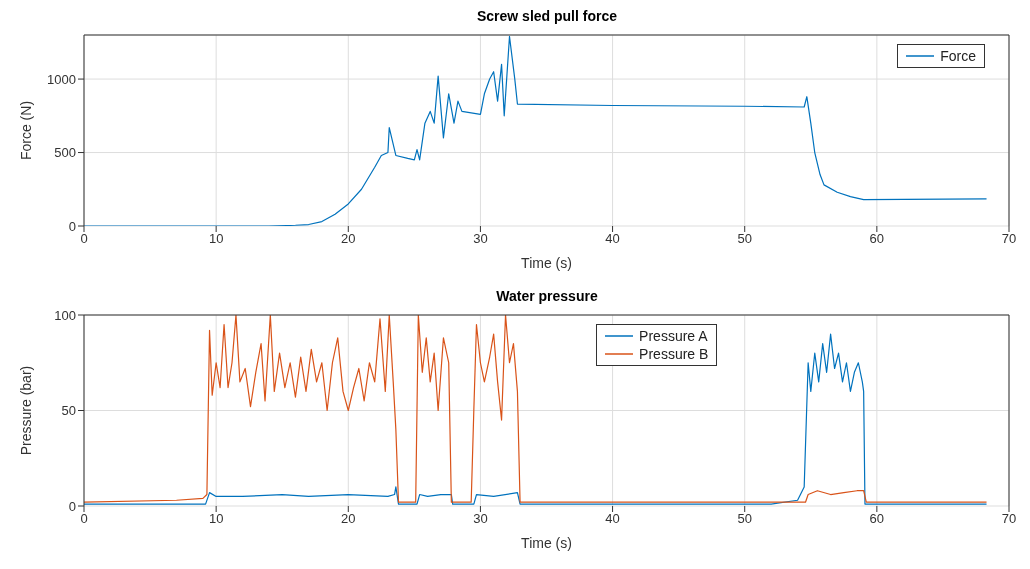 This screenshot has width=1030, height=569. I want to click on y-axis-title: Force (N), so click(25, 130).